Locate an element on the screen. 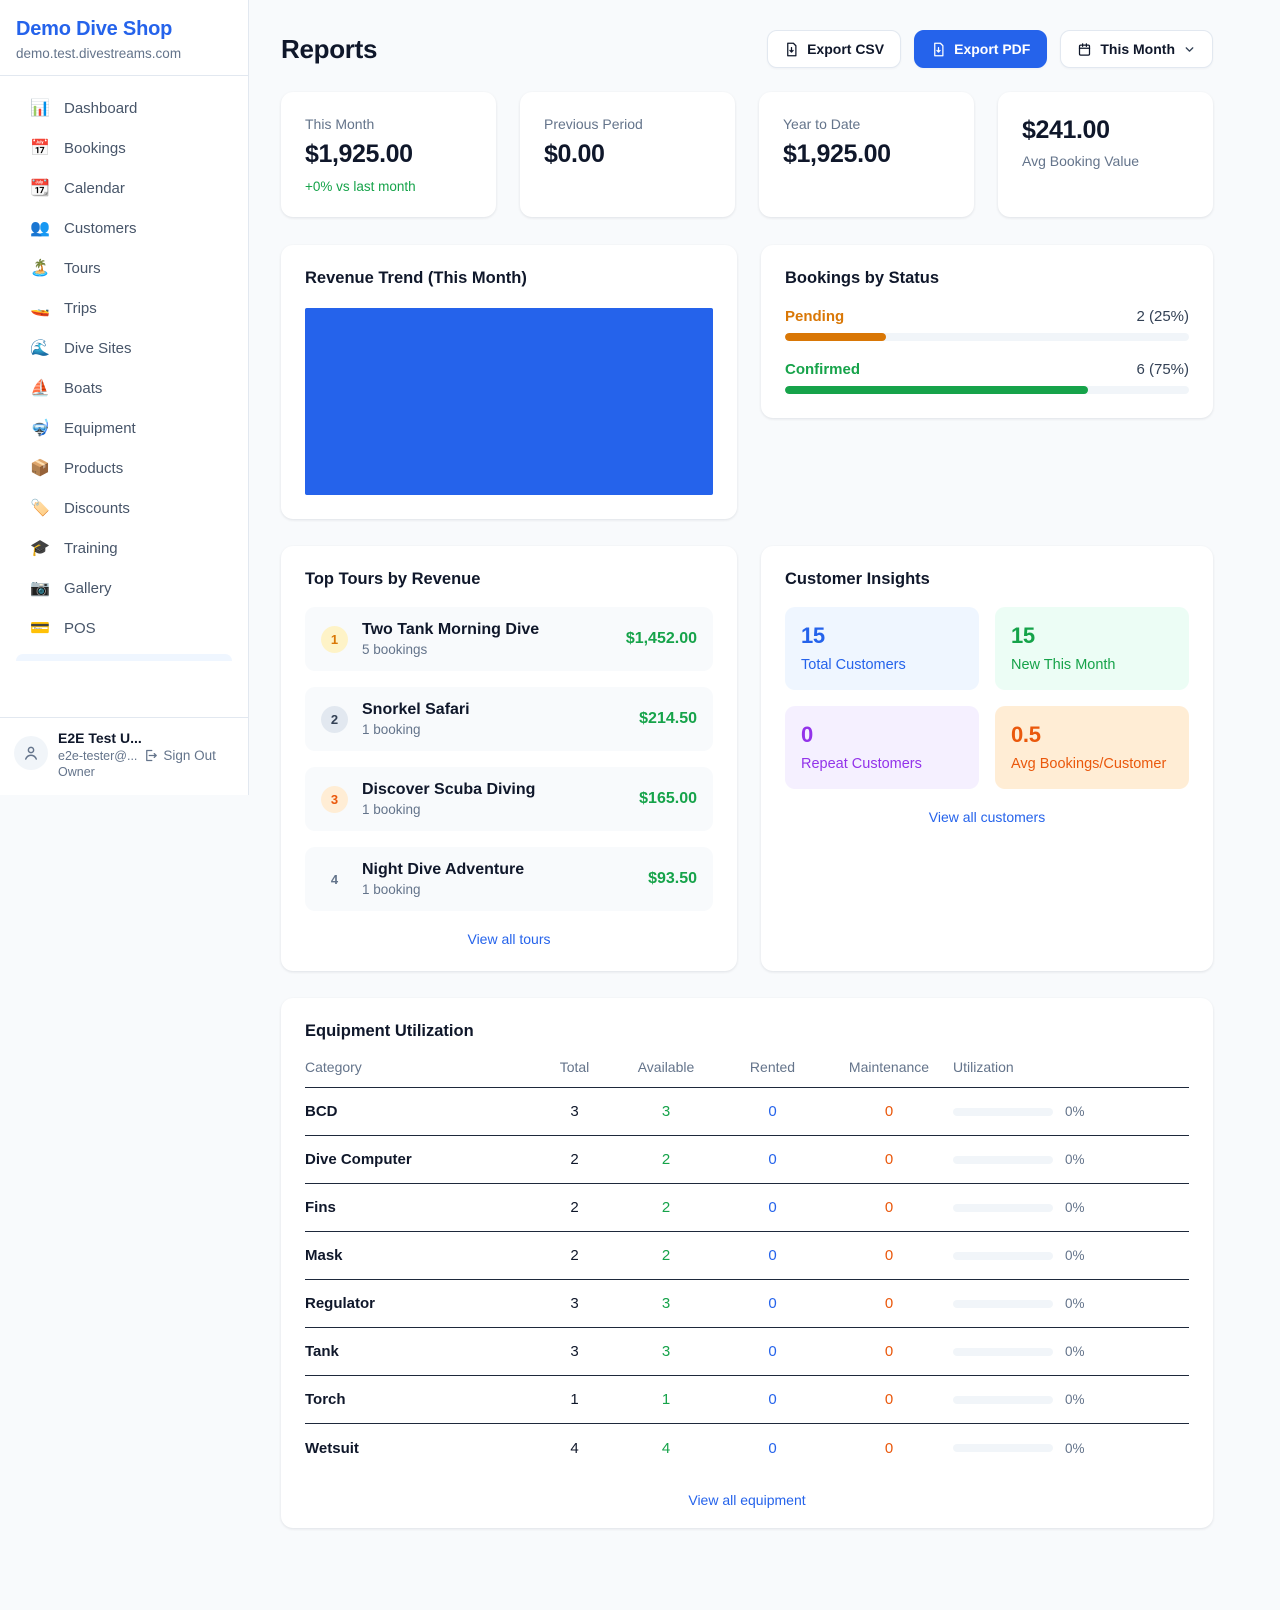  sidebar-item-pos: 💳 POS is located at coordinates (124, 628).